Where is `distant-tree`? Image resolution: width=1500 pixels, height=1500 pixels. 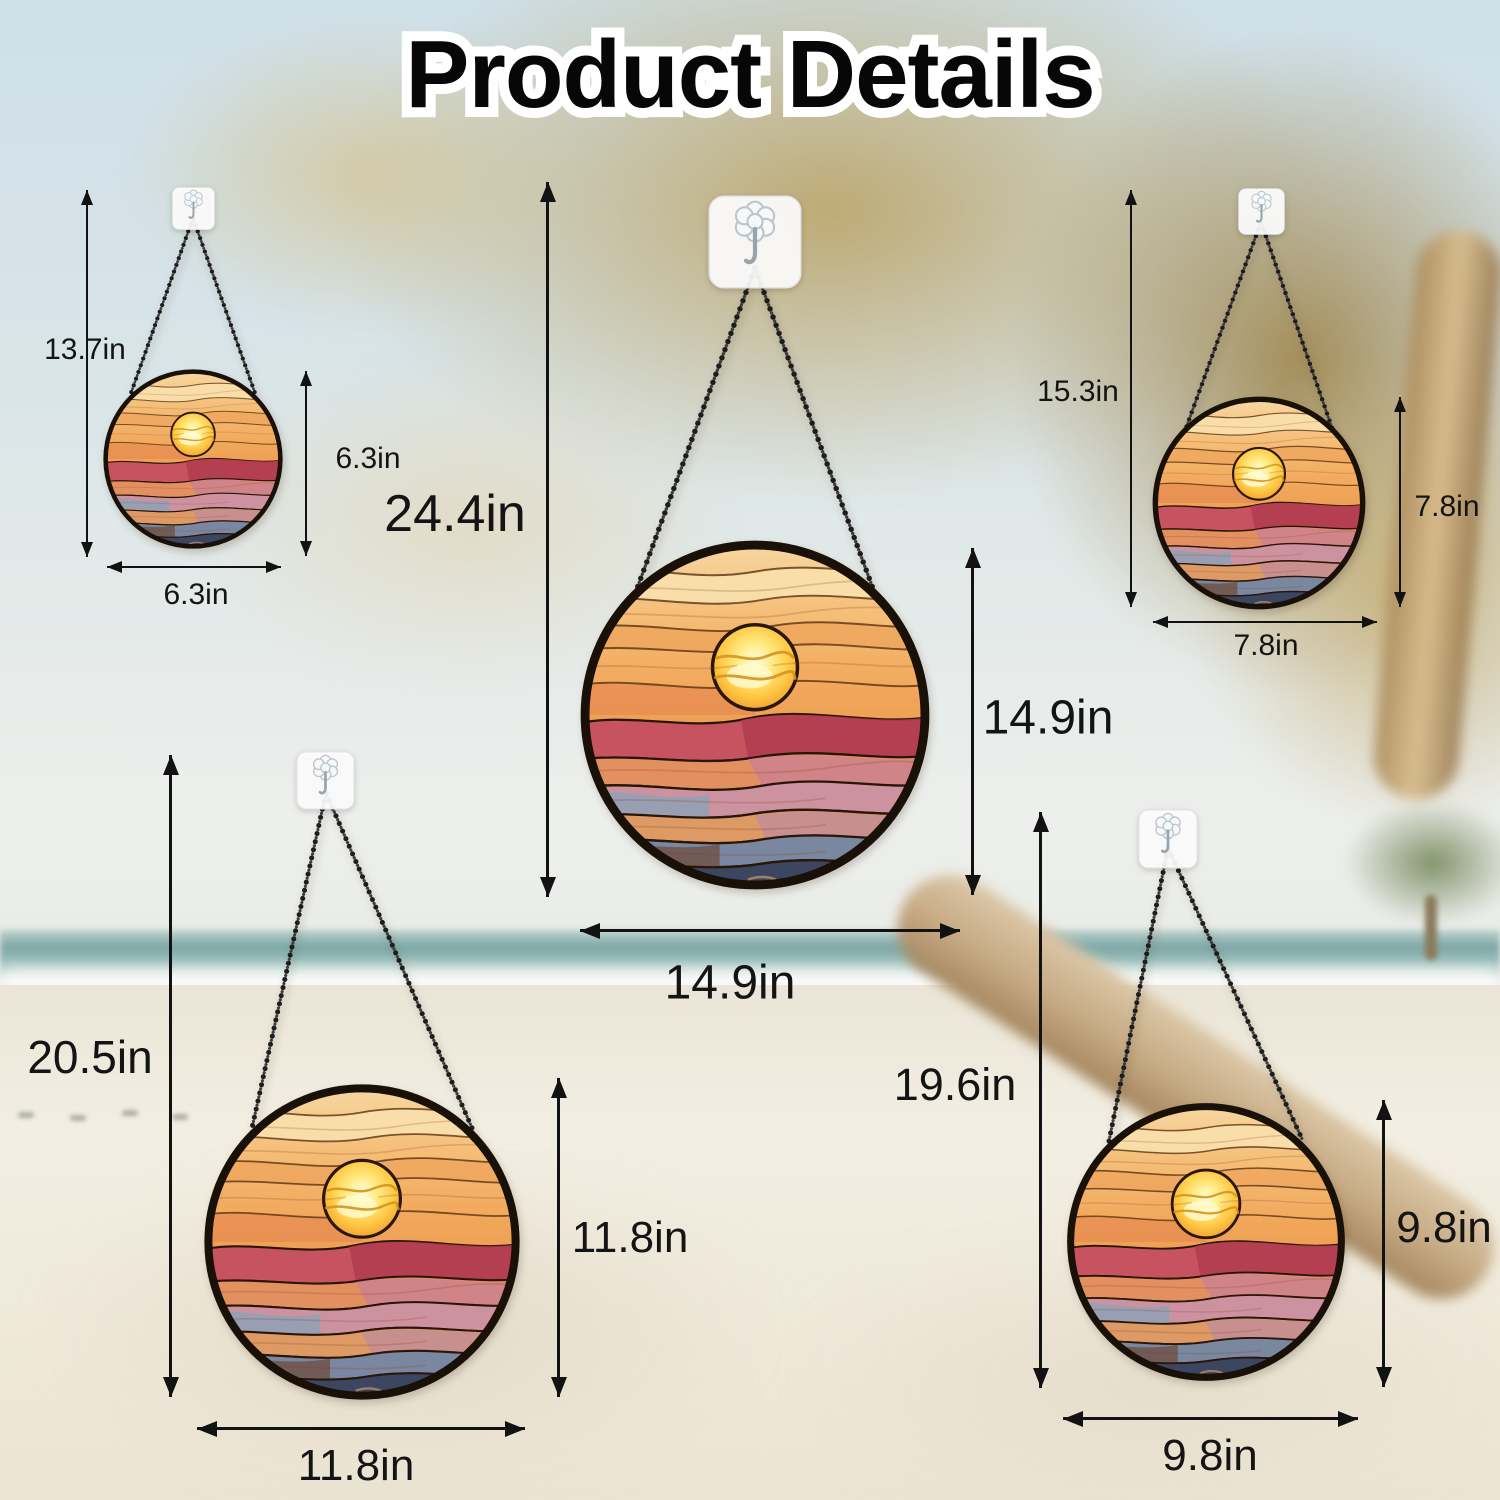
distant-tree is located at coordinates (1422, 862).